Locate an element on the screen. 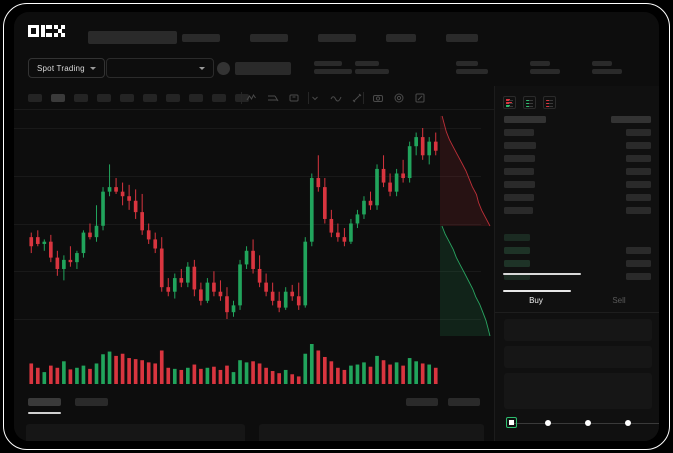  onboarding-stepper is located at coordinates (577, 424).